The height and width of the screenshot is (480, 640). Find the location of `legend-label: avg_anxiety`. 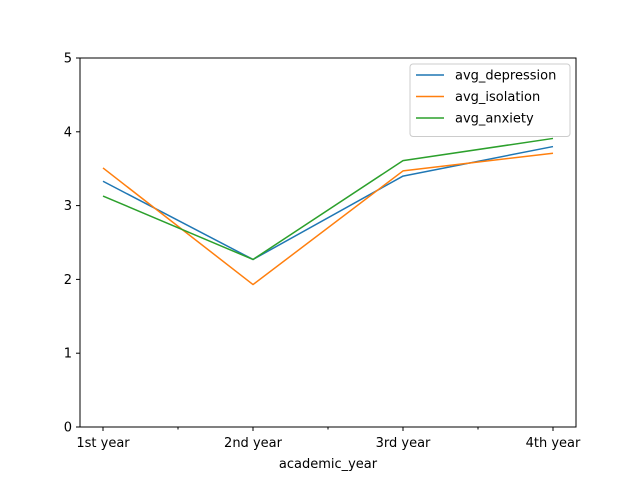

legend-label: avg_anxiety is located at coordinates (494, 119).